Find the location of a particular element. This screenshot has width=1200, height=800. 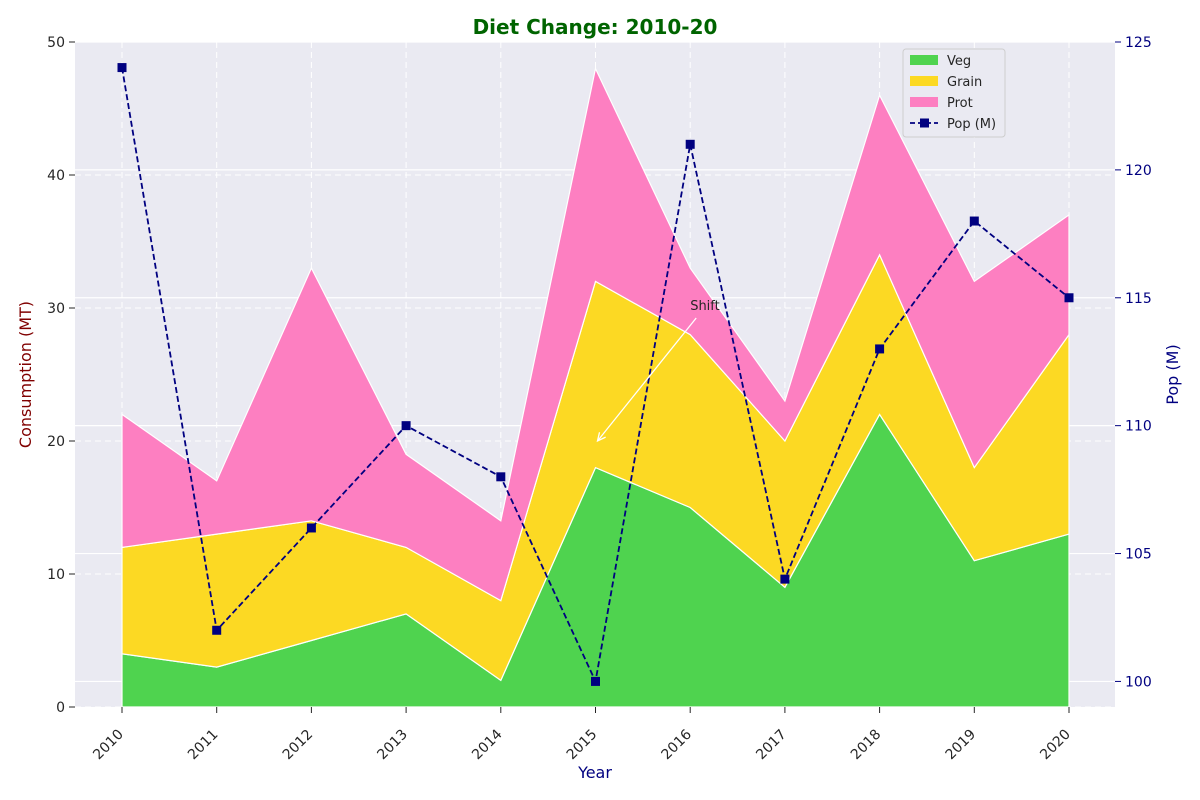

annotation-arrow is located at coordinates (646, 379).